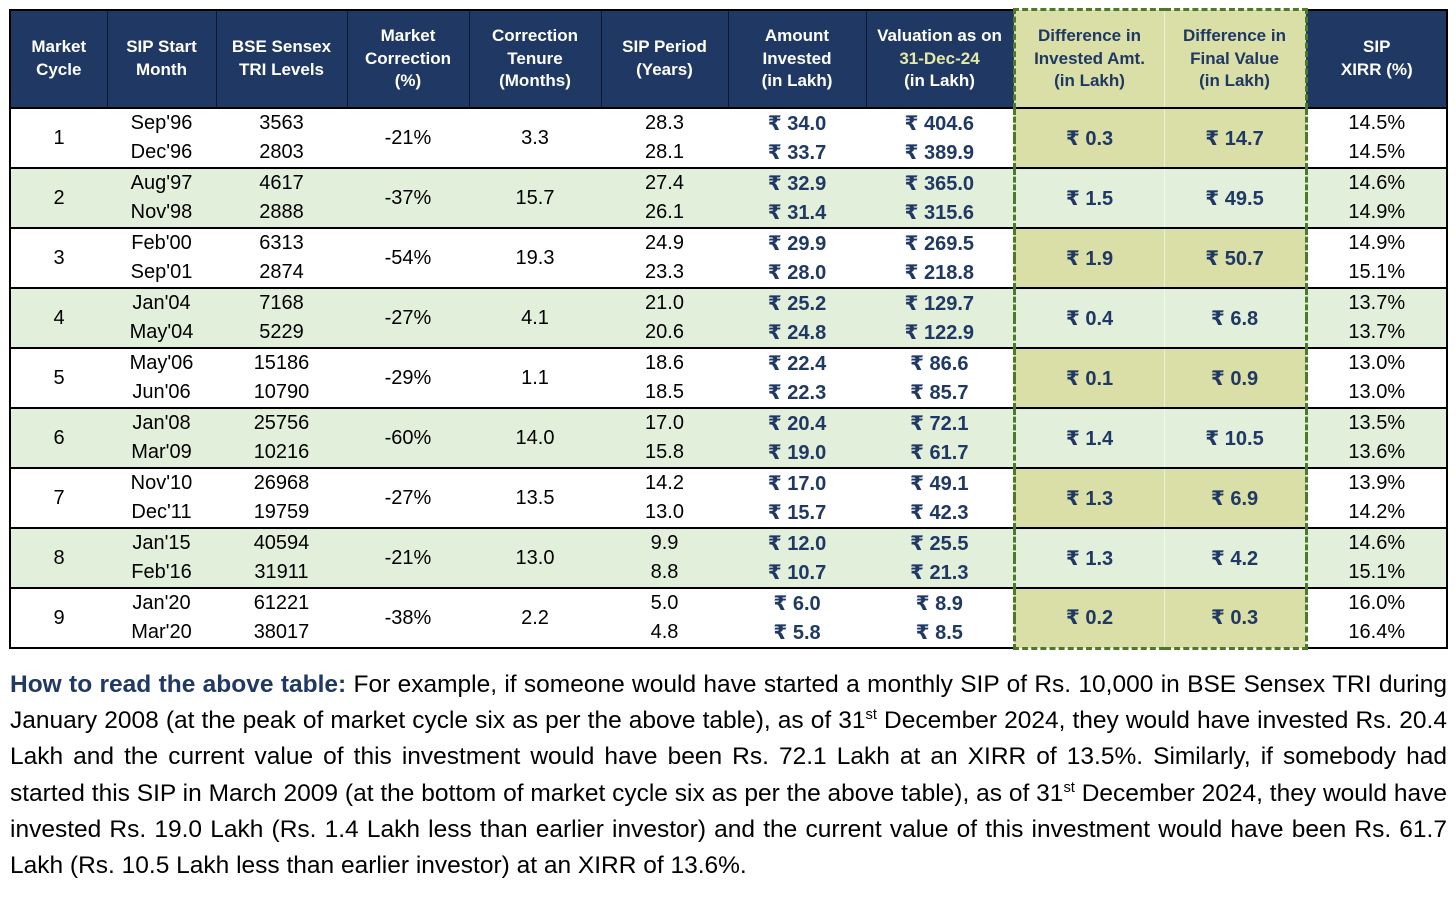  Describe the element at coordinates (940, 453) in the screenshot. I see `valuation-cell: ₹ 61.7` at that location.